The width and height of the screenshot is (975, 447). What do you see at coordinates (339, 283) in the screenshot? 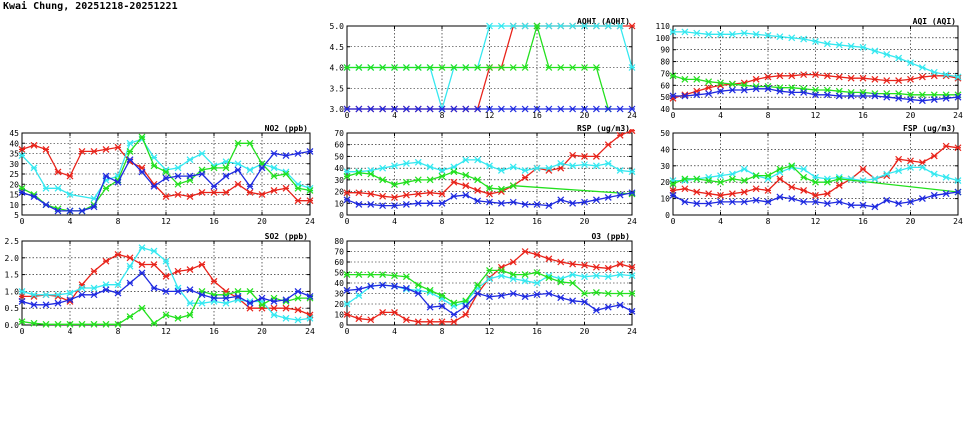
I see `o3-y-tick-label: 40` at bounding box center [339, 283].